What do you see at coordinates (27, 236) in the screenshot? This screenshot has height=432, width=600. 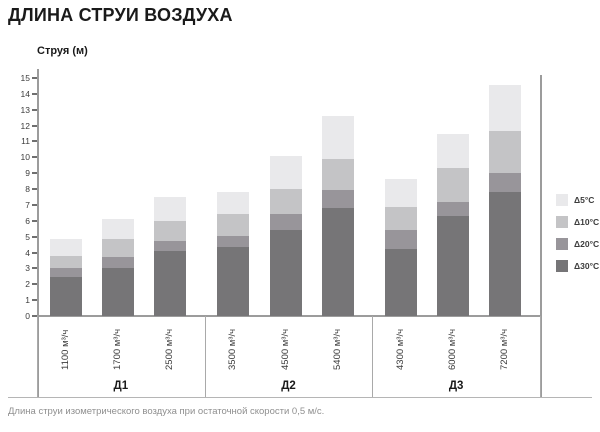 I see `y-tick-label: 5` at bounding box center [27, 236].